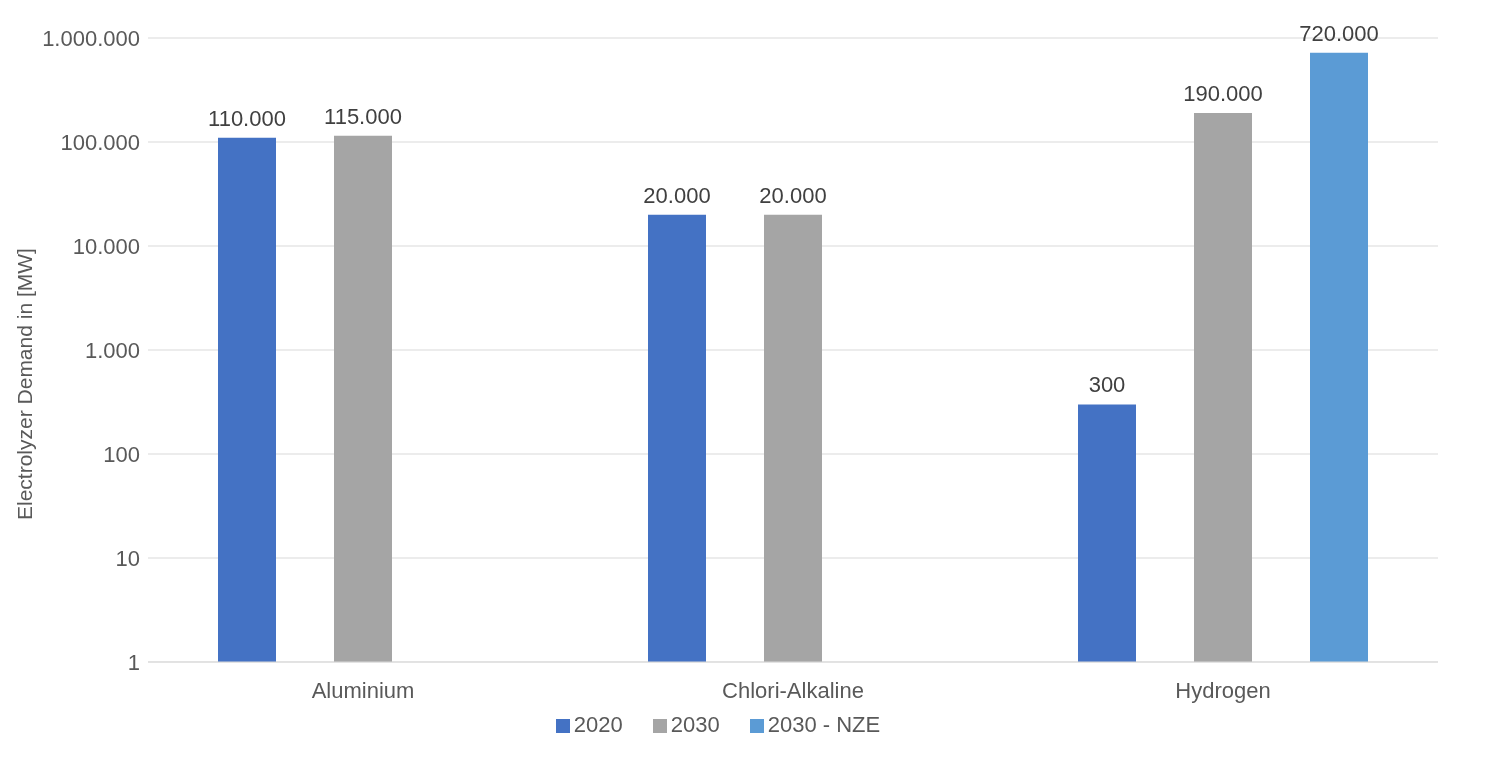  Describe the element at coordinates (25, 384) in the screenshot. I see `y-axis-title: Electrolyzer Demand in [MW]` at that location.